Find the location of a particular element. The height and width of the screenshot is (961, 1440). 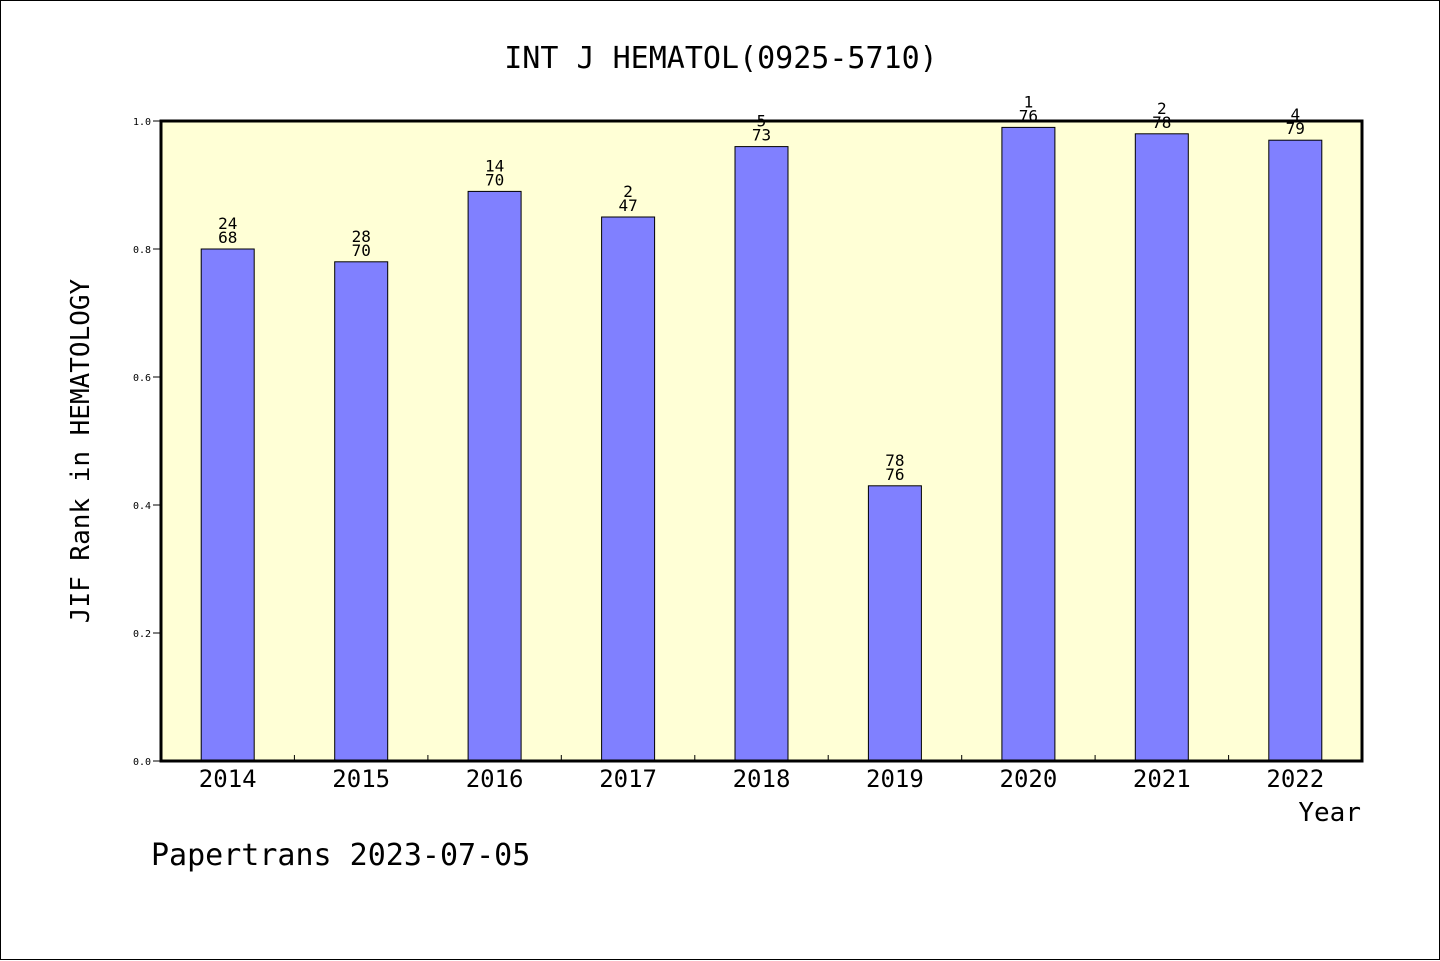

x-axis-label: Year is located at coordinates (1329, 813).